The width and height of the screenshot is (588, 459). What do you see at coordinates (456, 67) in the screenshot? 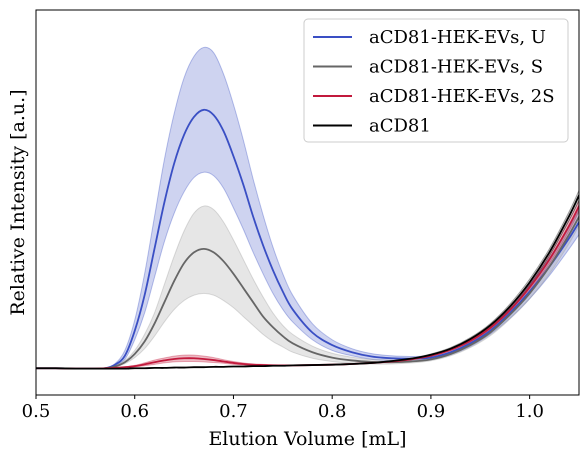
I see `legend-label: aCD81-HEK-EVs, S` at bounding box center [456, 67].